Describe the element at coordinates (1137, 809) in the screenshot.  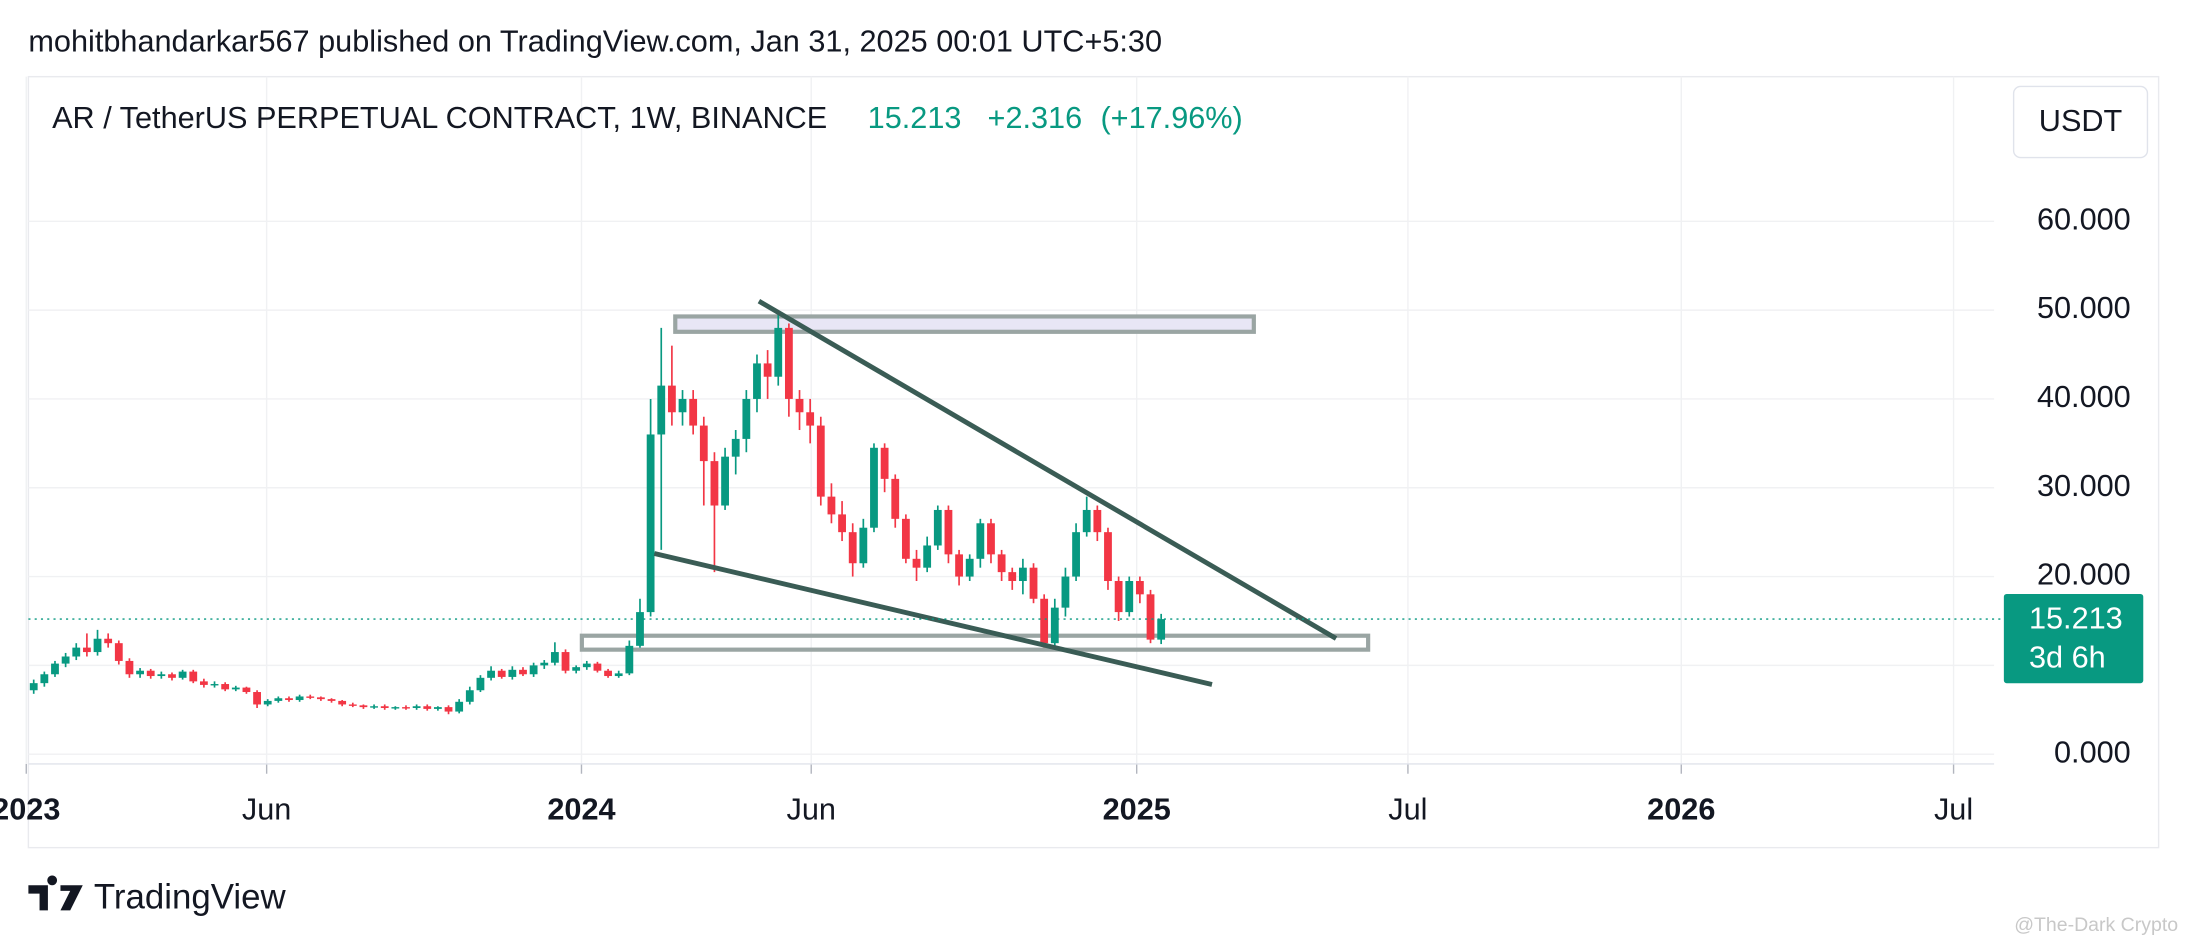
I see `x-tick-label: 2025` at that location.